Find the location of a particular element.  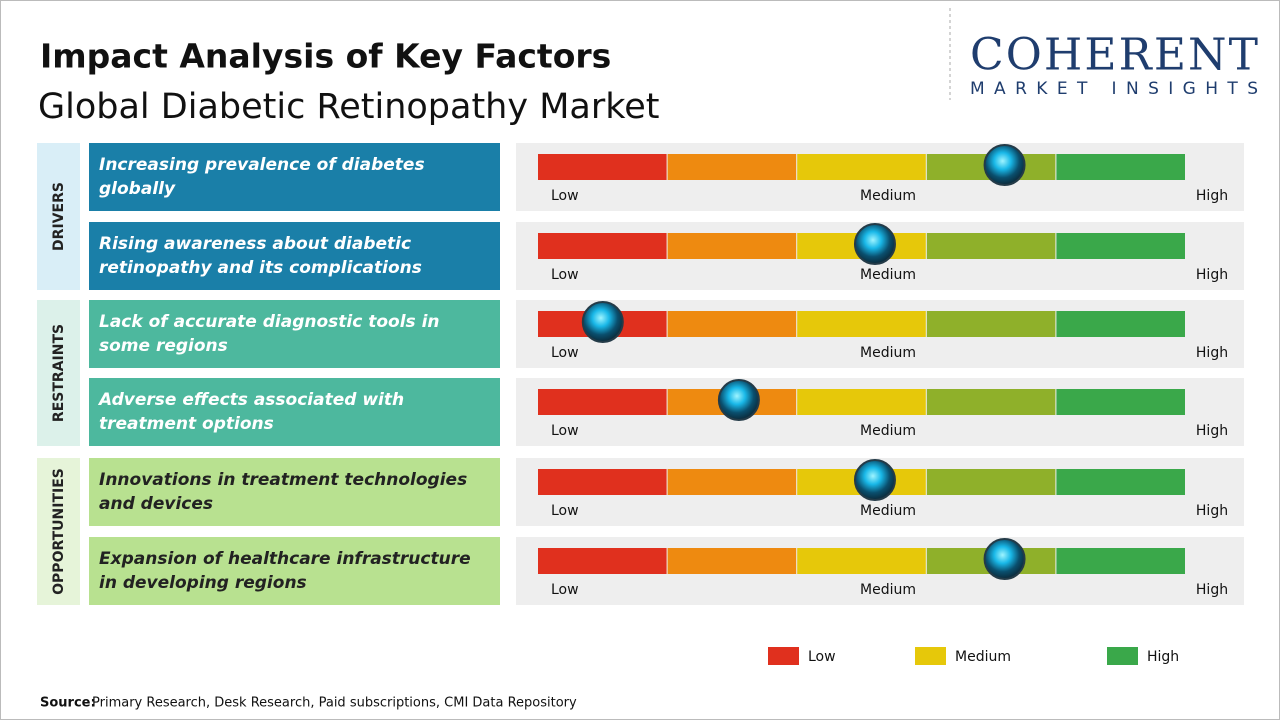

group-label: RESTRAINTS is located at coordinates (59, 373).